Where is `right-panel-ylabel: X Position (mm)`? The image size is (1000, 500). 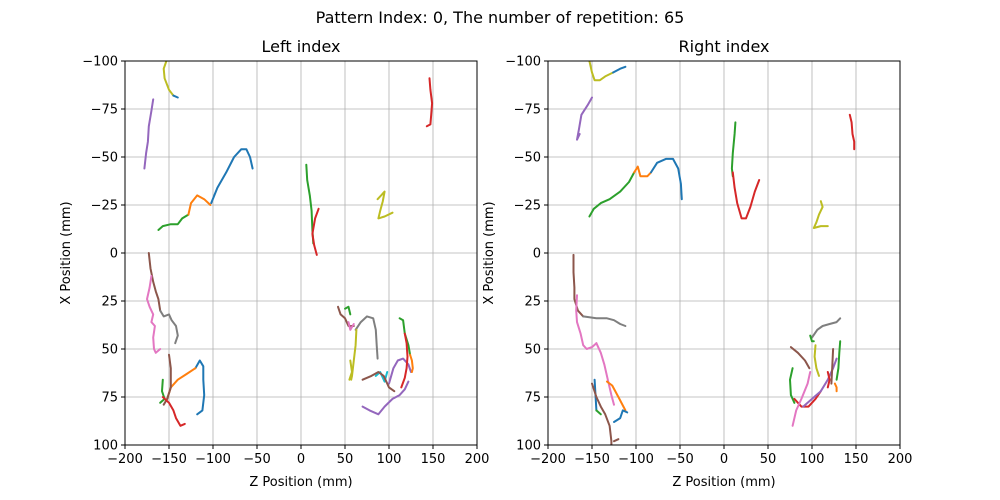 right-panel-ylabel: X Position (mm) is located at coordinates (489, 252).